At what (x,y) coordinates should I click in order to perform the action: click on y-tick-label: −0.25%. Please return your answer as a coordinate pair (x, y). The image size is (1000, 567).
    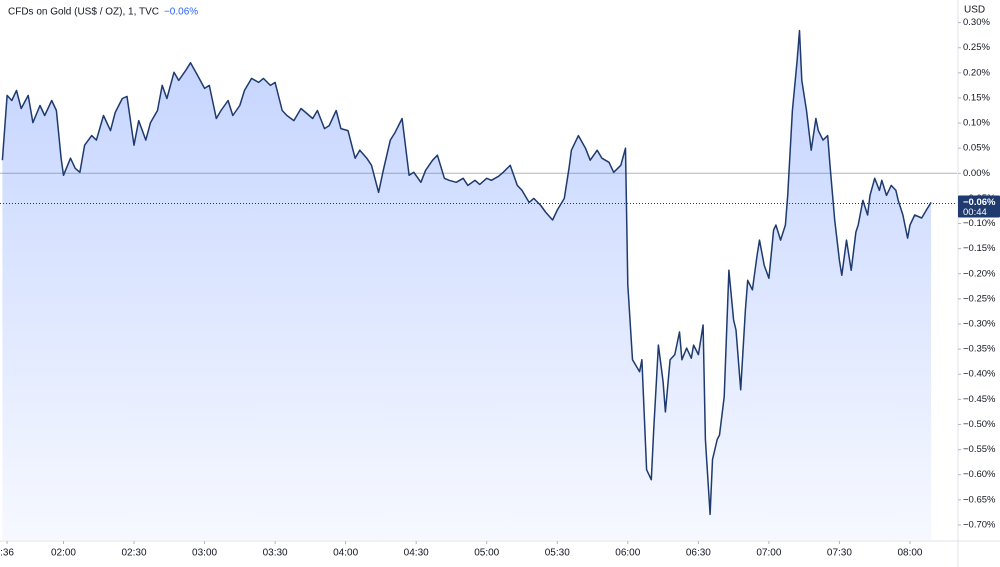
    Looking at the image, I should click on (979, 298).